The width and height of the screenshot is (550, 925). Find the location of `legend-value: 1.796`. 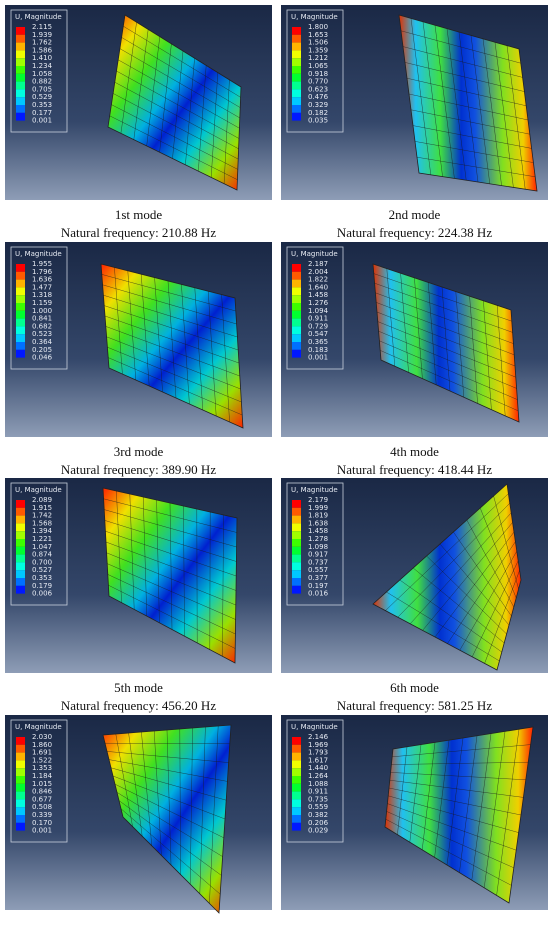

legend-value: 1.796 is located at coordinates (42, 272).